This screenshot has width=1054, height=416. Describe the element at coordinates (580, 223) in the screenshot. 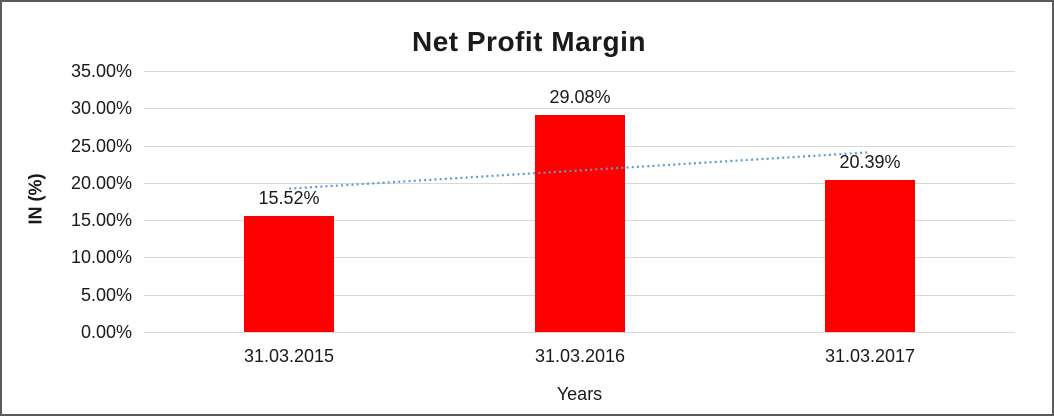

I see `bar-31.03.2016` at that location.